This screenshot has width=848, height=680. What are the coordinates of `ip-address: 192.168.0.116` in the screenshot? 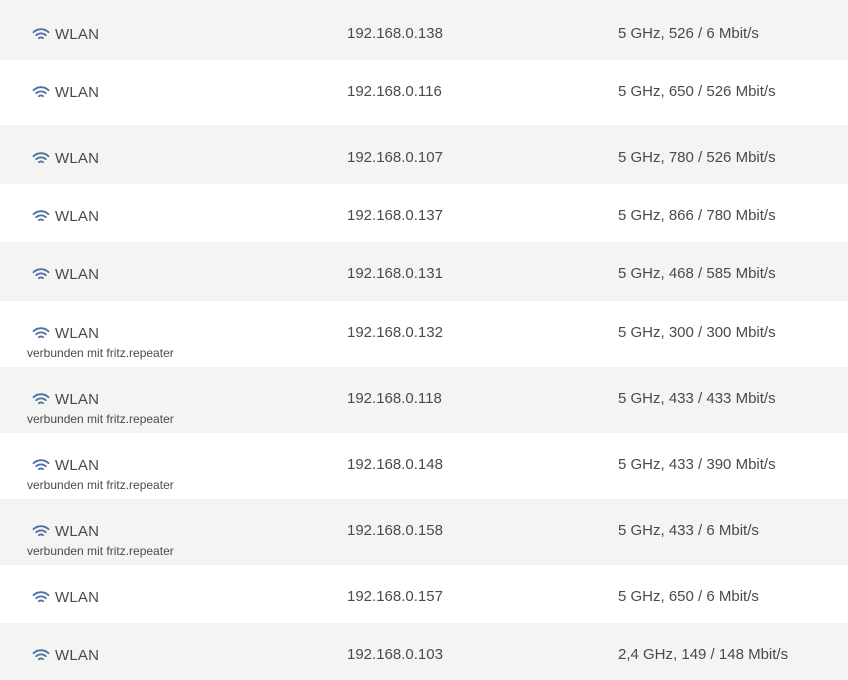 It's located at (394, 91).